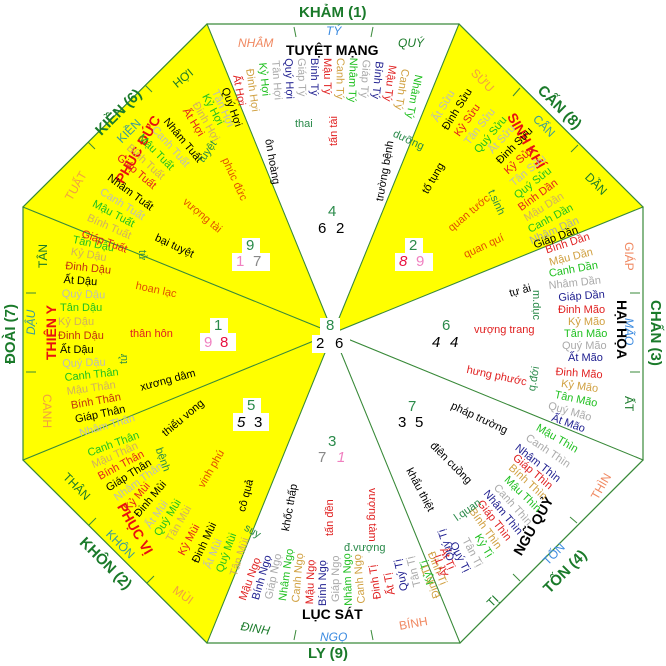 The width and height of the screenshot is (666, 666). What do you see at coordinates (436, 342) in the screenshot?
I see `chan-star-left: 4` at bounding box center [436, 342].